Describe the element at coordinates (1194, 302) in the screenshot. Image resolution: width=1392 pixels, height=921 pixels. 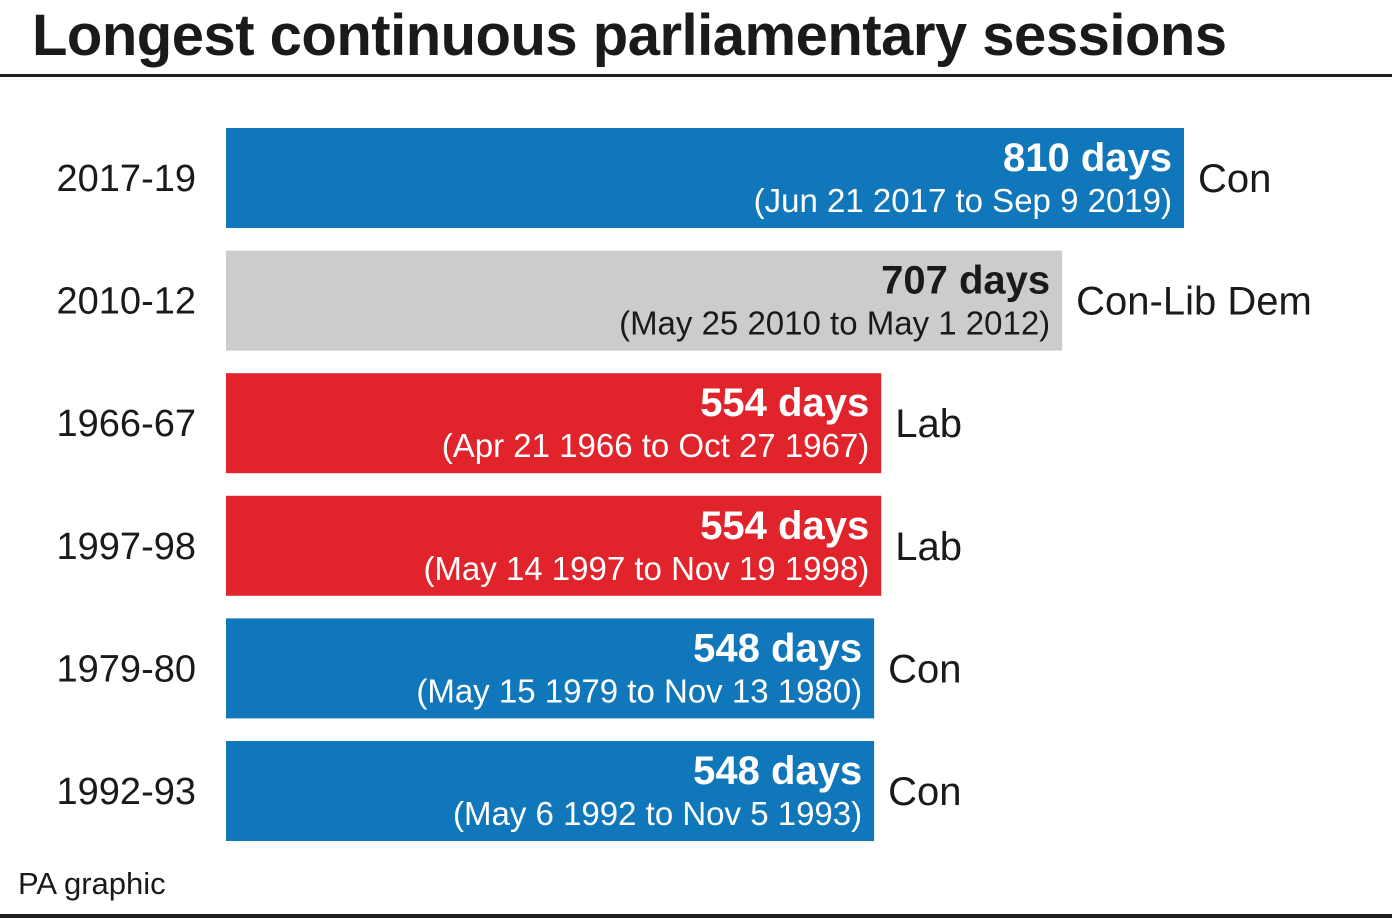
I see `party-label: Con-Lib Dem` at that location.